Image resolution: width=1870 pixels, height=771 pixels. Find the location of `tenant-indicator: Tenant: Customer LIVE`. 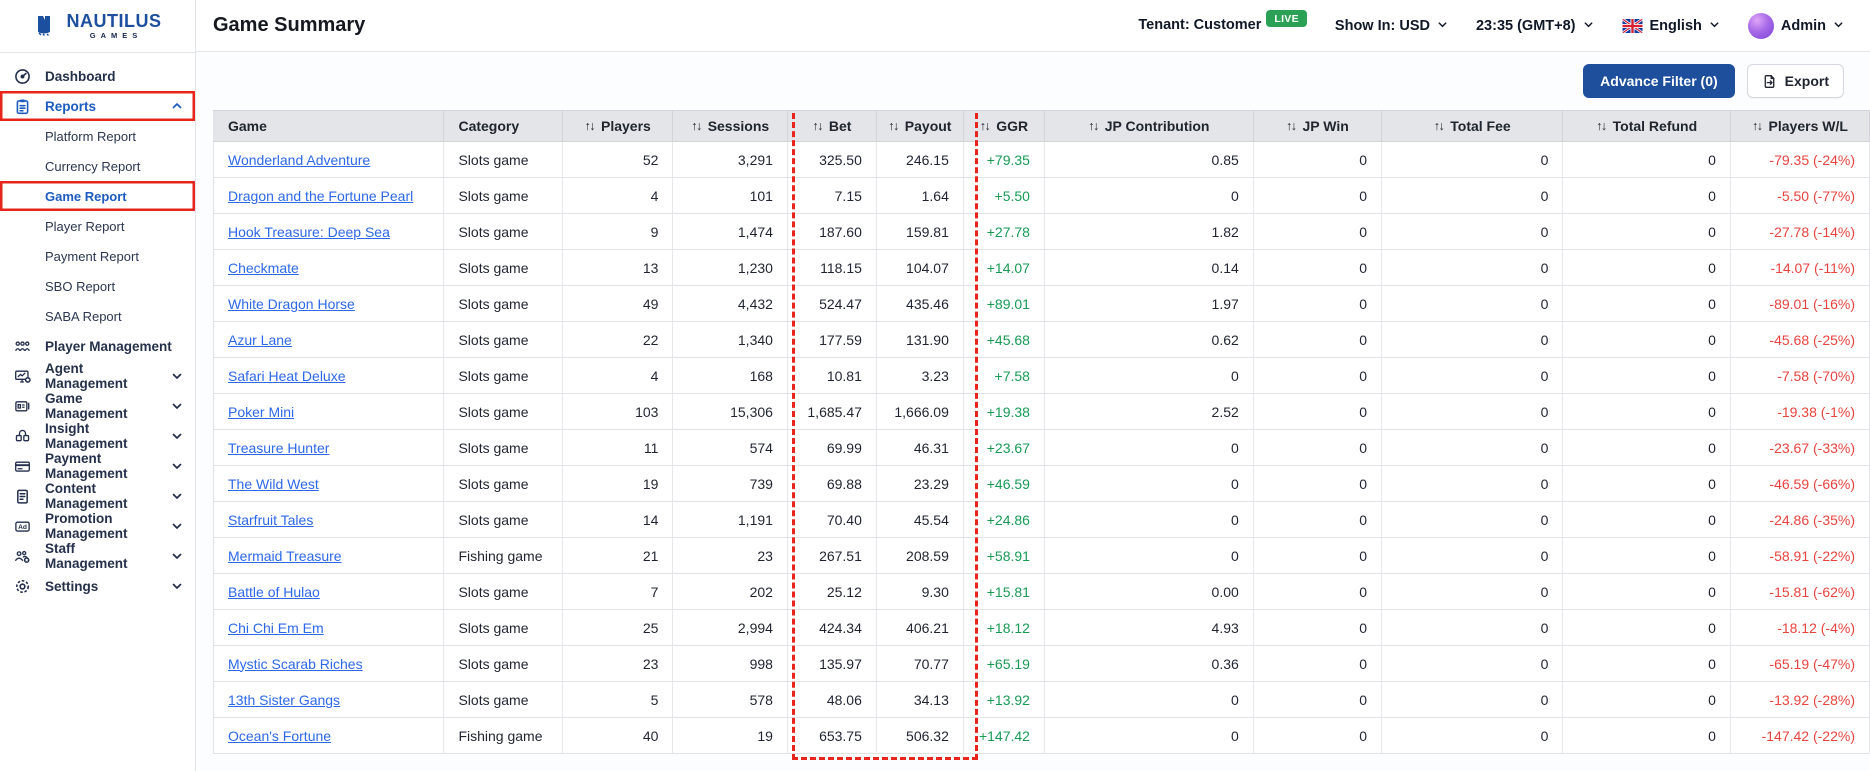

tenant-indicator: Tenant: Customer LIVE is located at coordinates (1222, 22).